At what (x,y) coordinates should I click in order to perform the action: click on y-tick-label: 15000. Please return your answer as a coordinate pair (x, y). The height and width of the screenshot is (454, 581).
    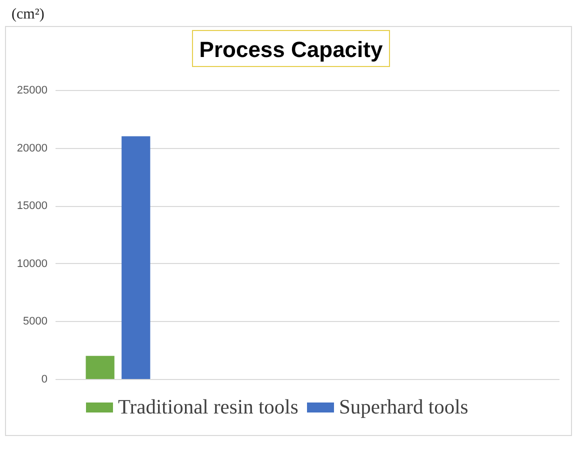
    Looking at the image, I should click on (32, 206).